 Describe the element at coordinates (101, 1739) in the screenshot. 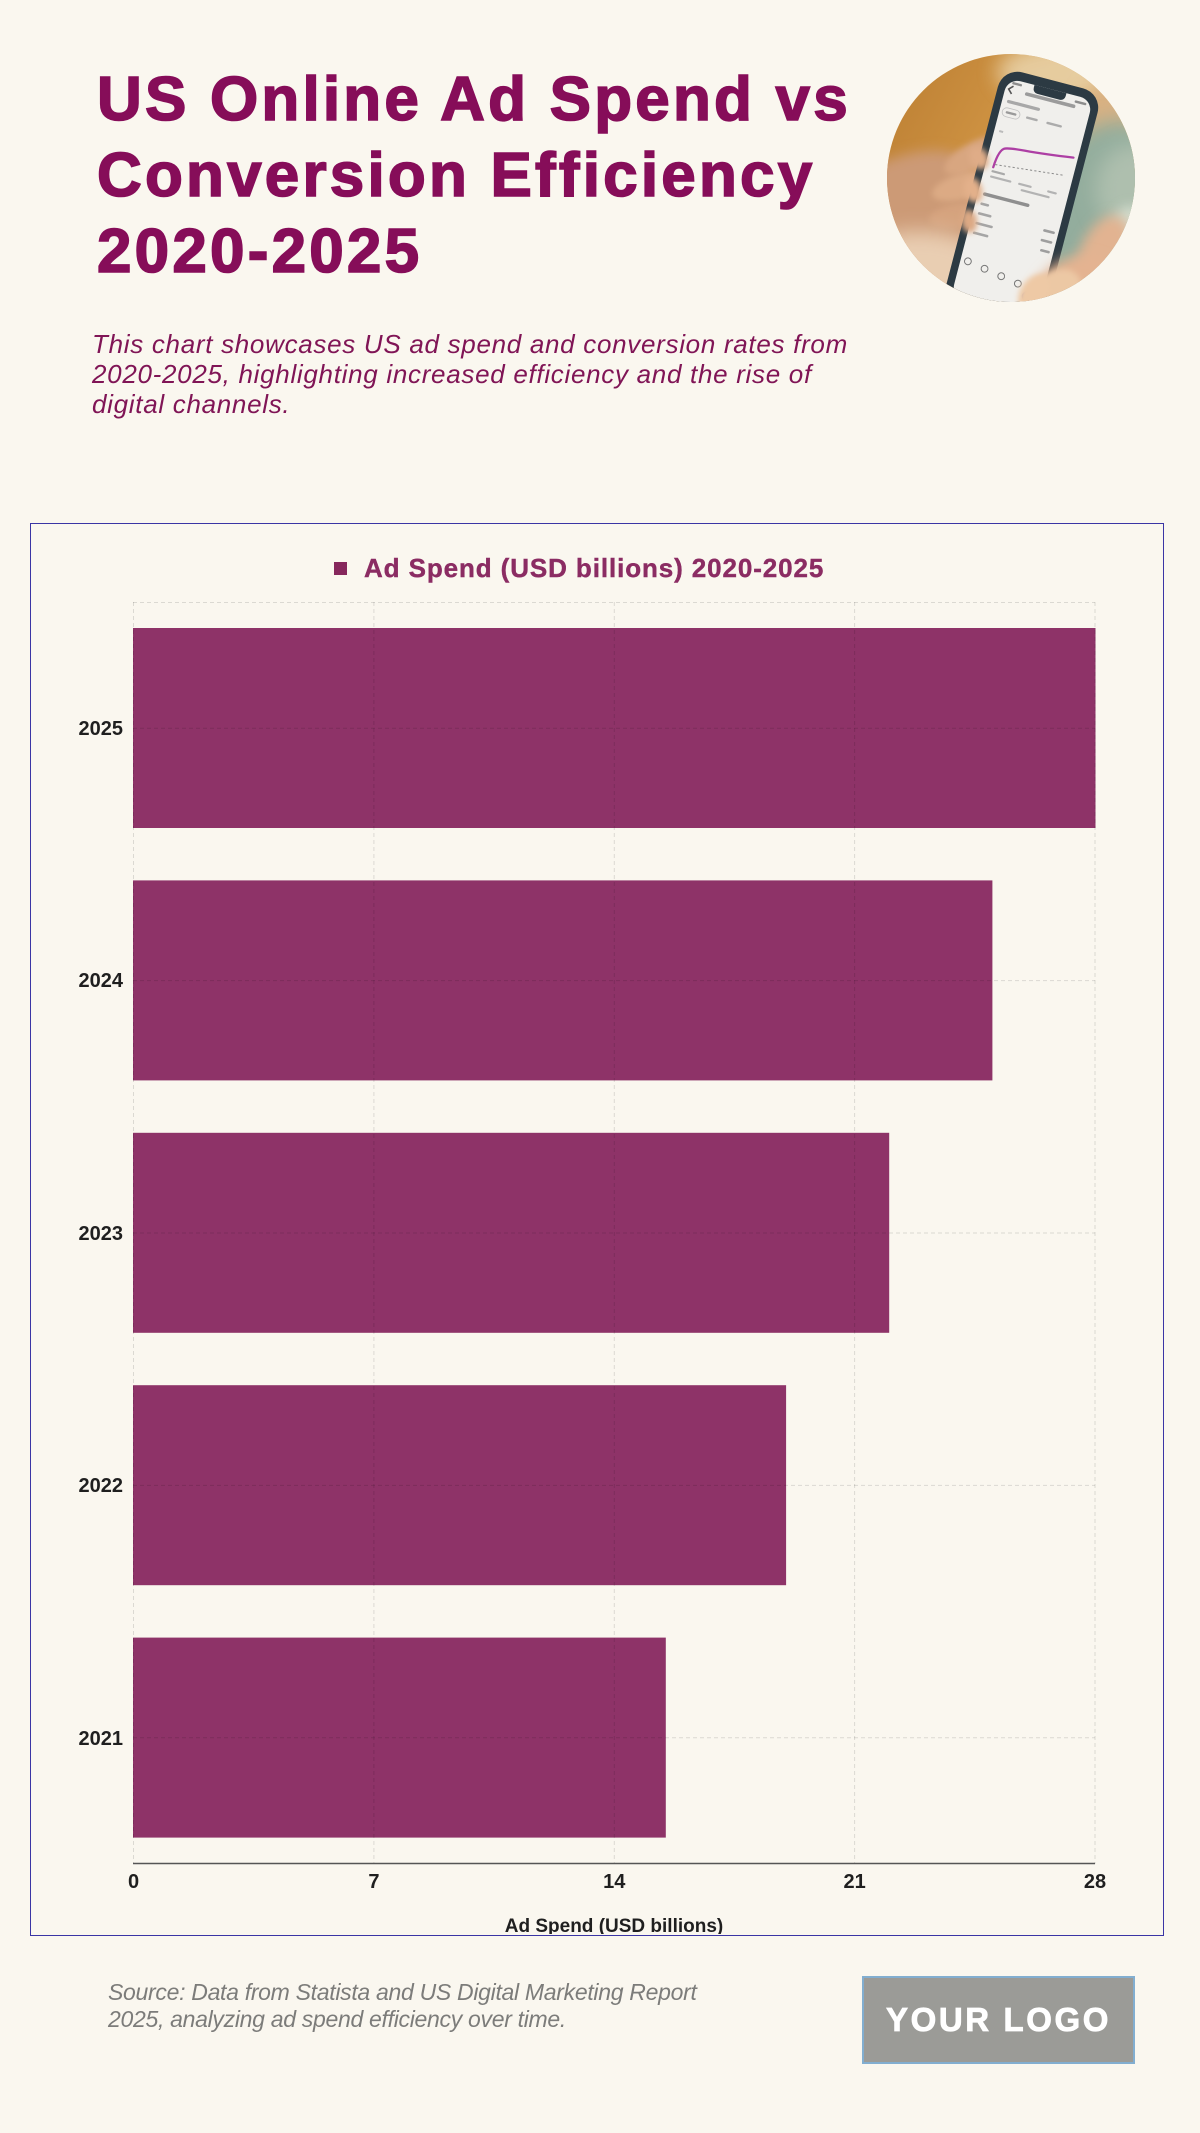

I see `svg-text: 2021` at that location.